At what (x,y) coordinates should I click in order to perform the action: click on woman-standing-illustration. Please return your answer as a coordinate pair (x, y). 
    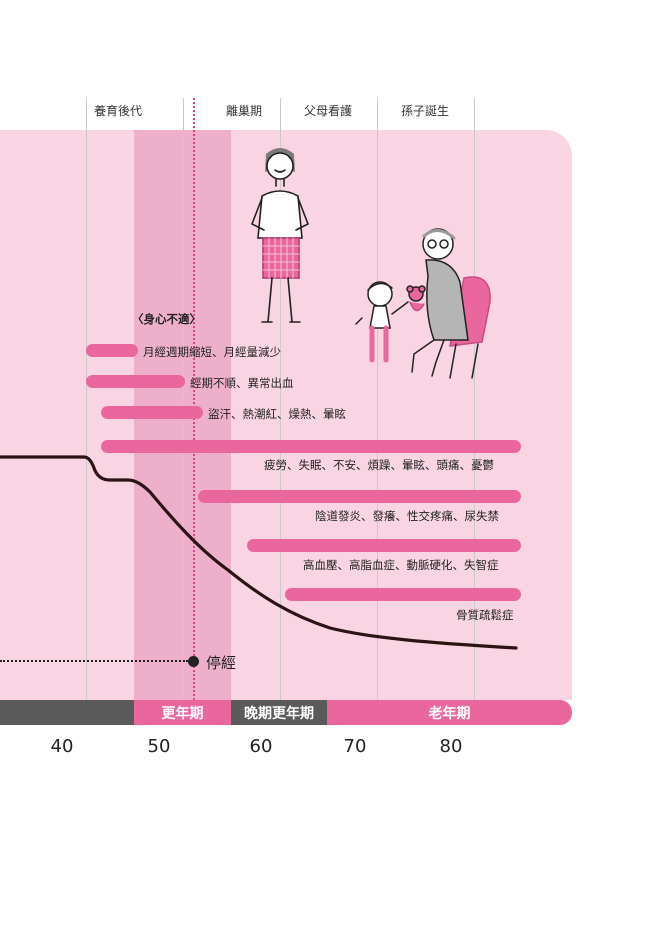
    Looking at the image, I should click on (280, 235).